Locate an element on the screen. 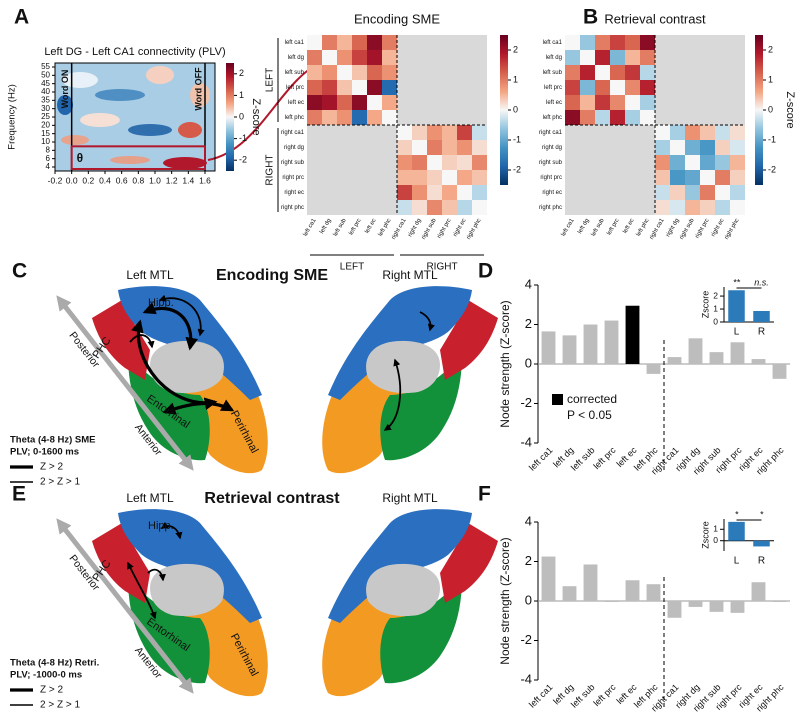  y-tick-label: 8 is located at coordinates (48, 149).